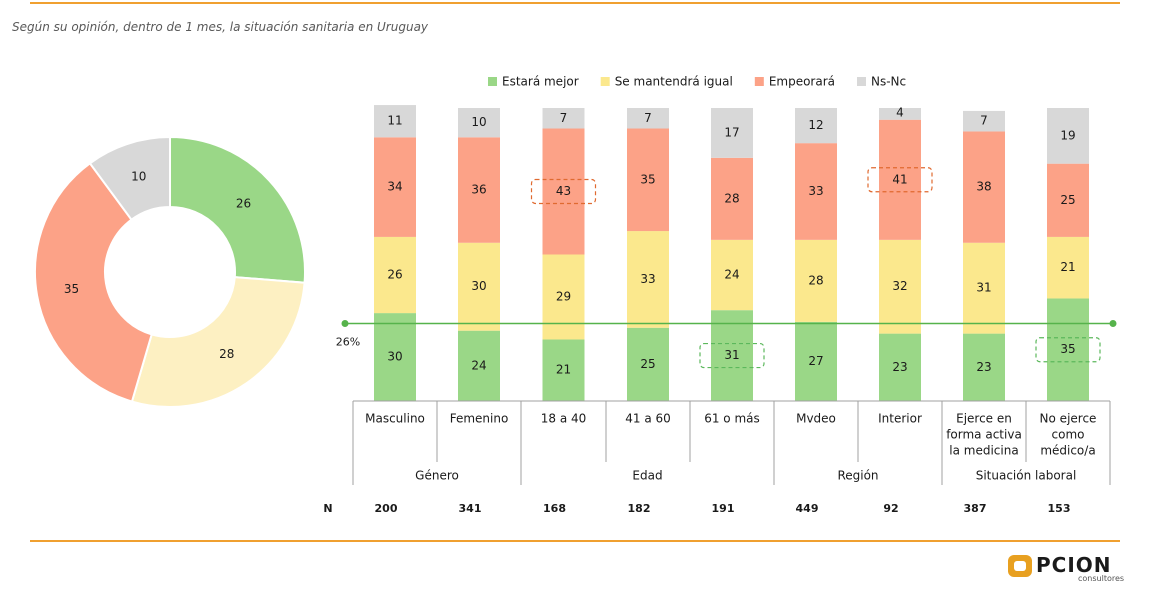 This screenshot has height=597, width=1165. Describe the element at coordinates (802, 82) in the screenshot. I see `legend-label: Empeorará` at that location.